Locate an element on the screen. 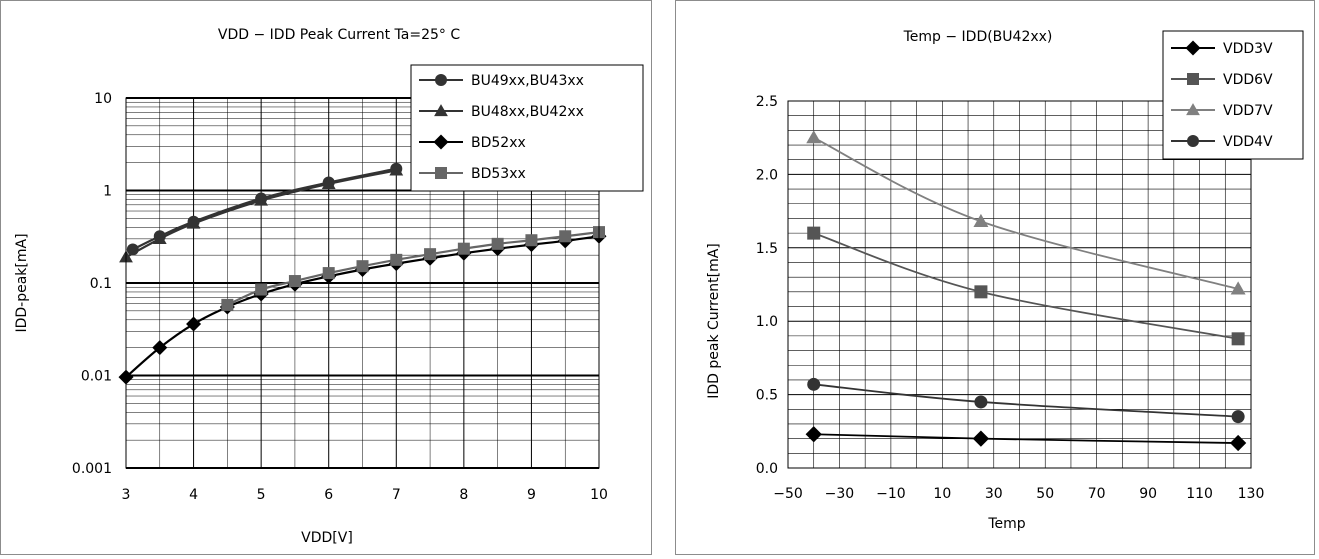 This screenshot has width=1319, height=559. x-tick-label: 70 is located at coordinates (1097, 494).